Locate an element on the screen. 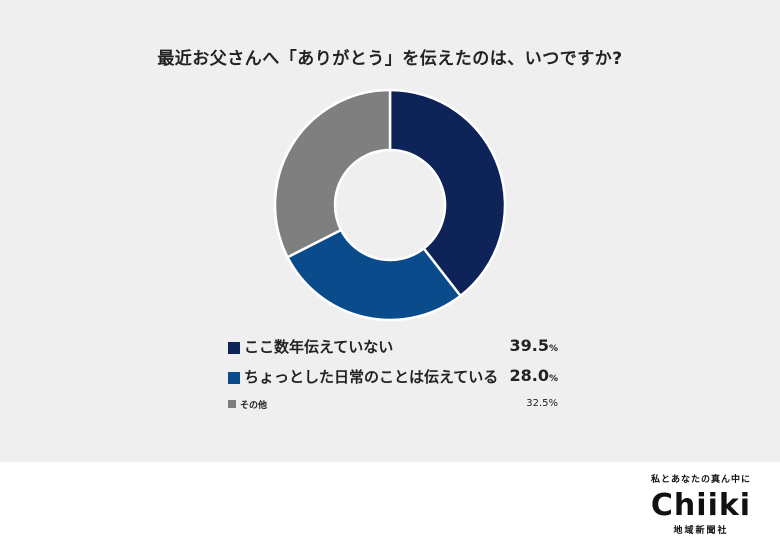 This screenshot has height=554, width=780. legend-item-not-told: ここ数年伝えていない 39.5% is located at coordinates (393, 349).